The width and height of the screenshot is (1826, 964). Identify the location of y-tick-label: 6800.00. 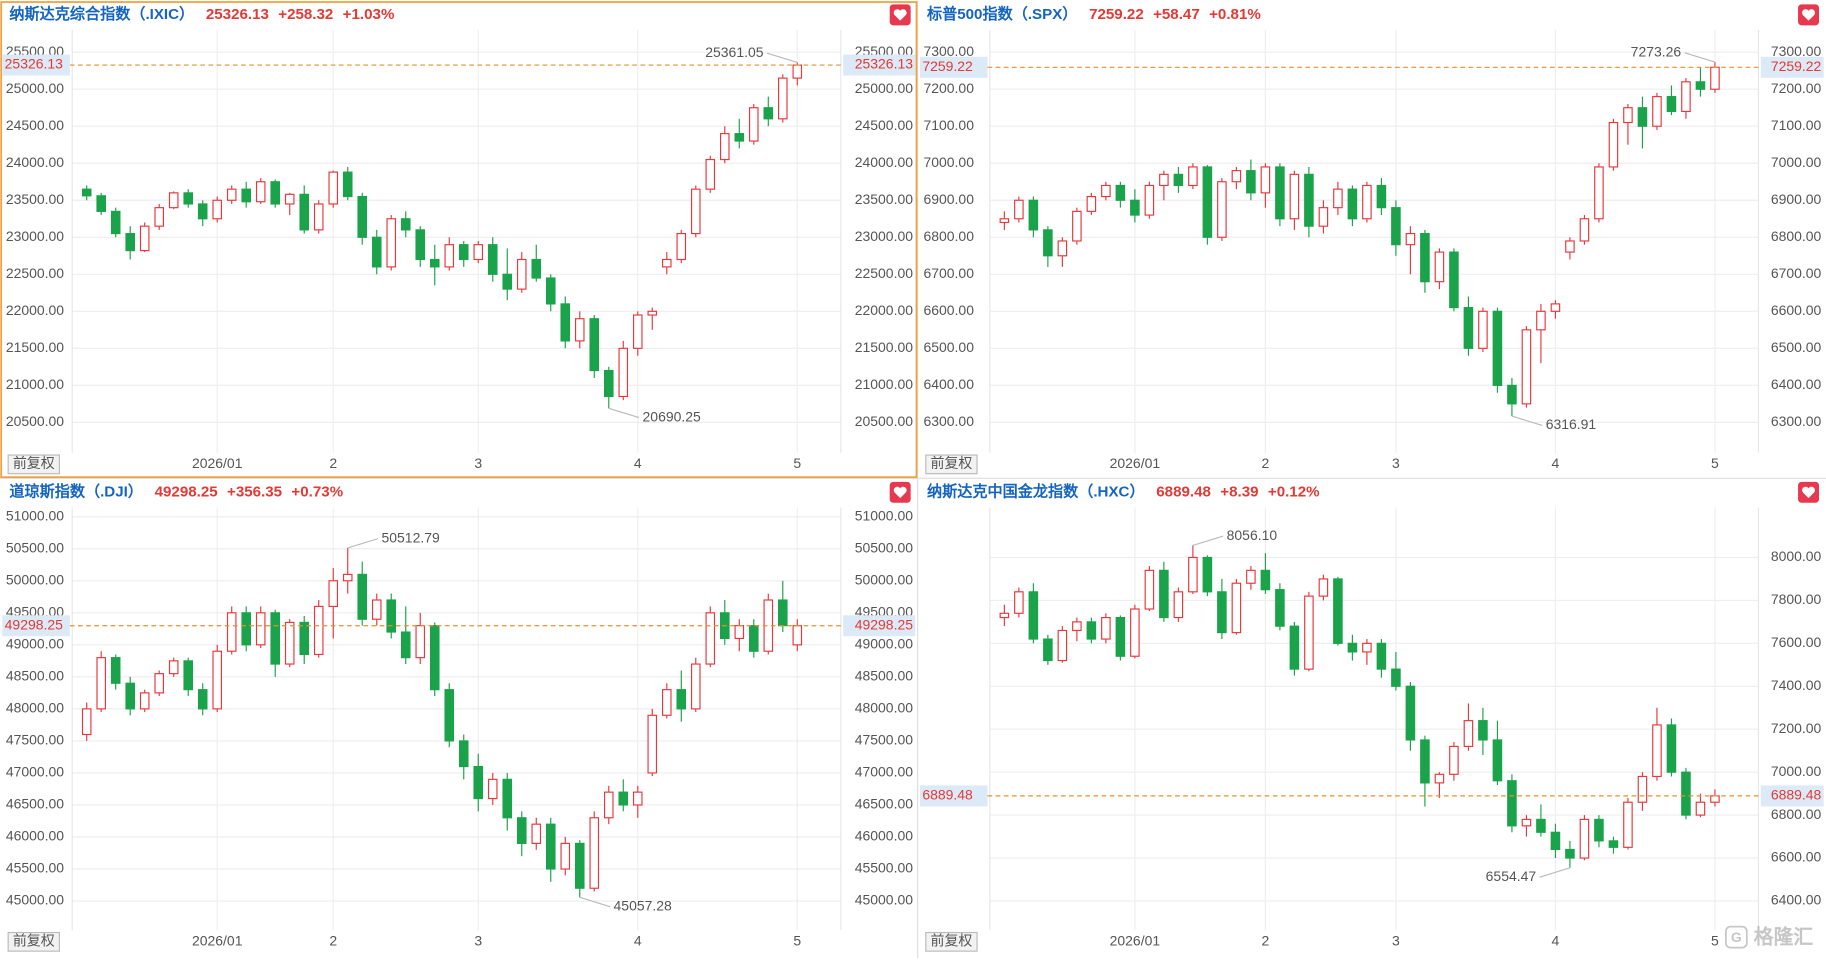
(1796, 814).